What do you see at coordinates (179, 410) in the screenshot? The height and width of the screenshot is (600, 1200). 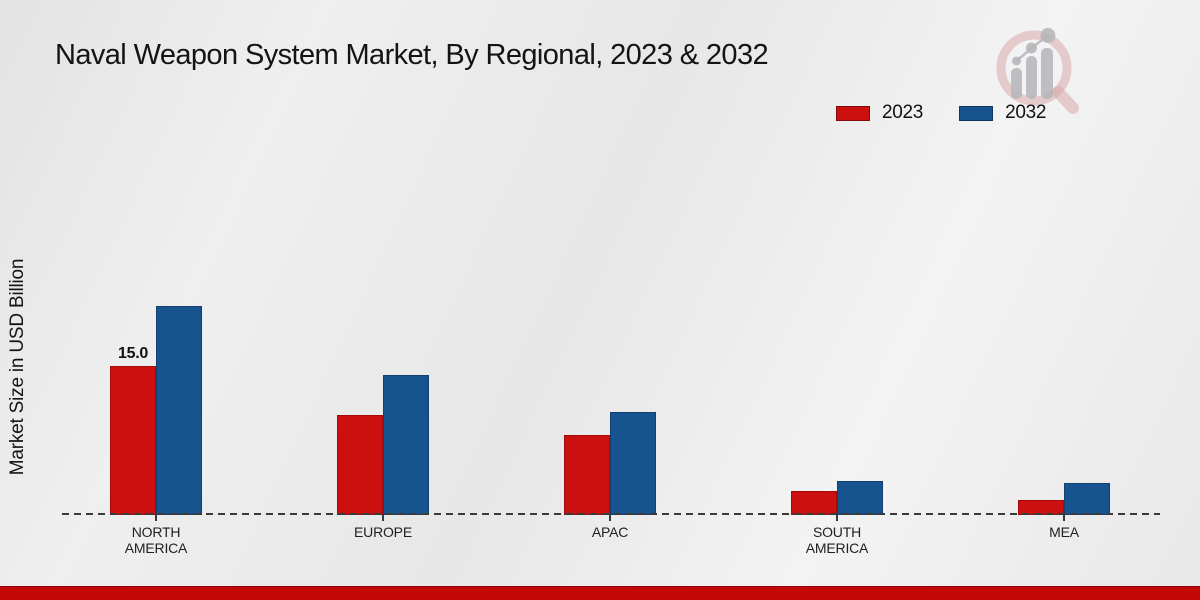 I see `bar-2032-north-america` at bounding box center [179, 410].